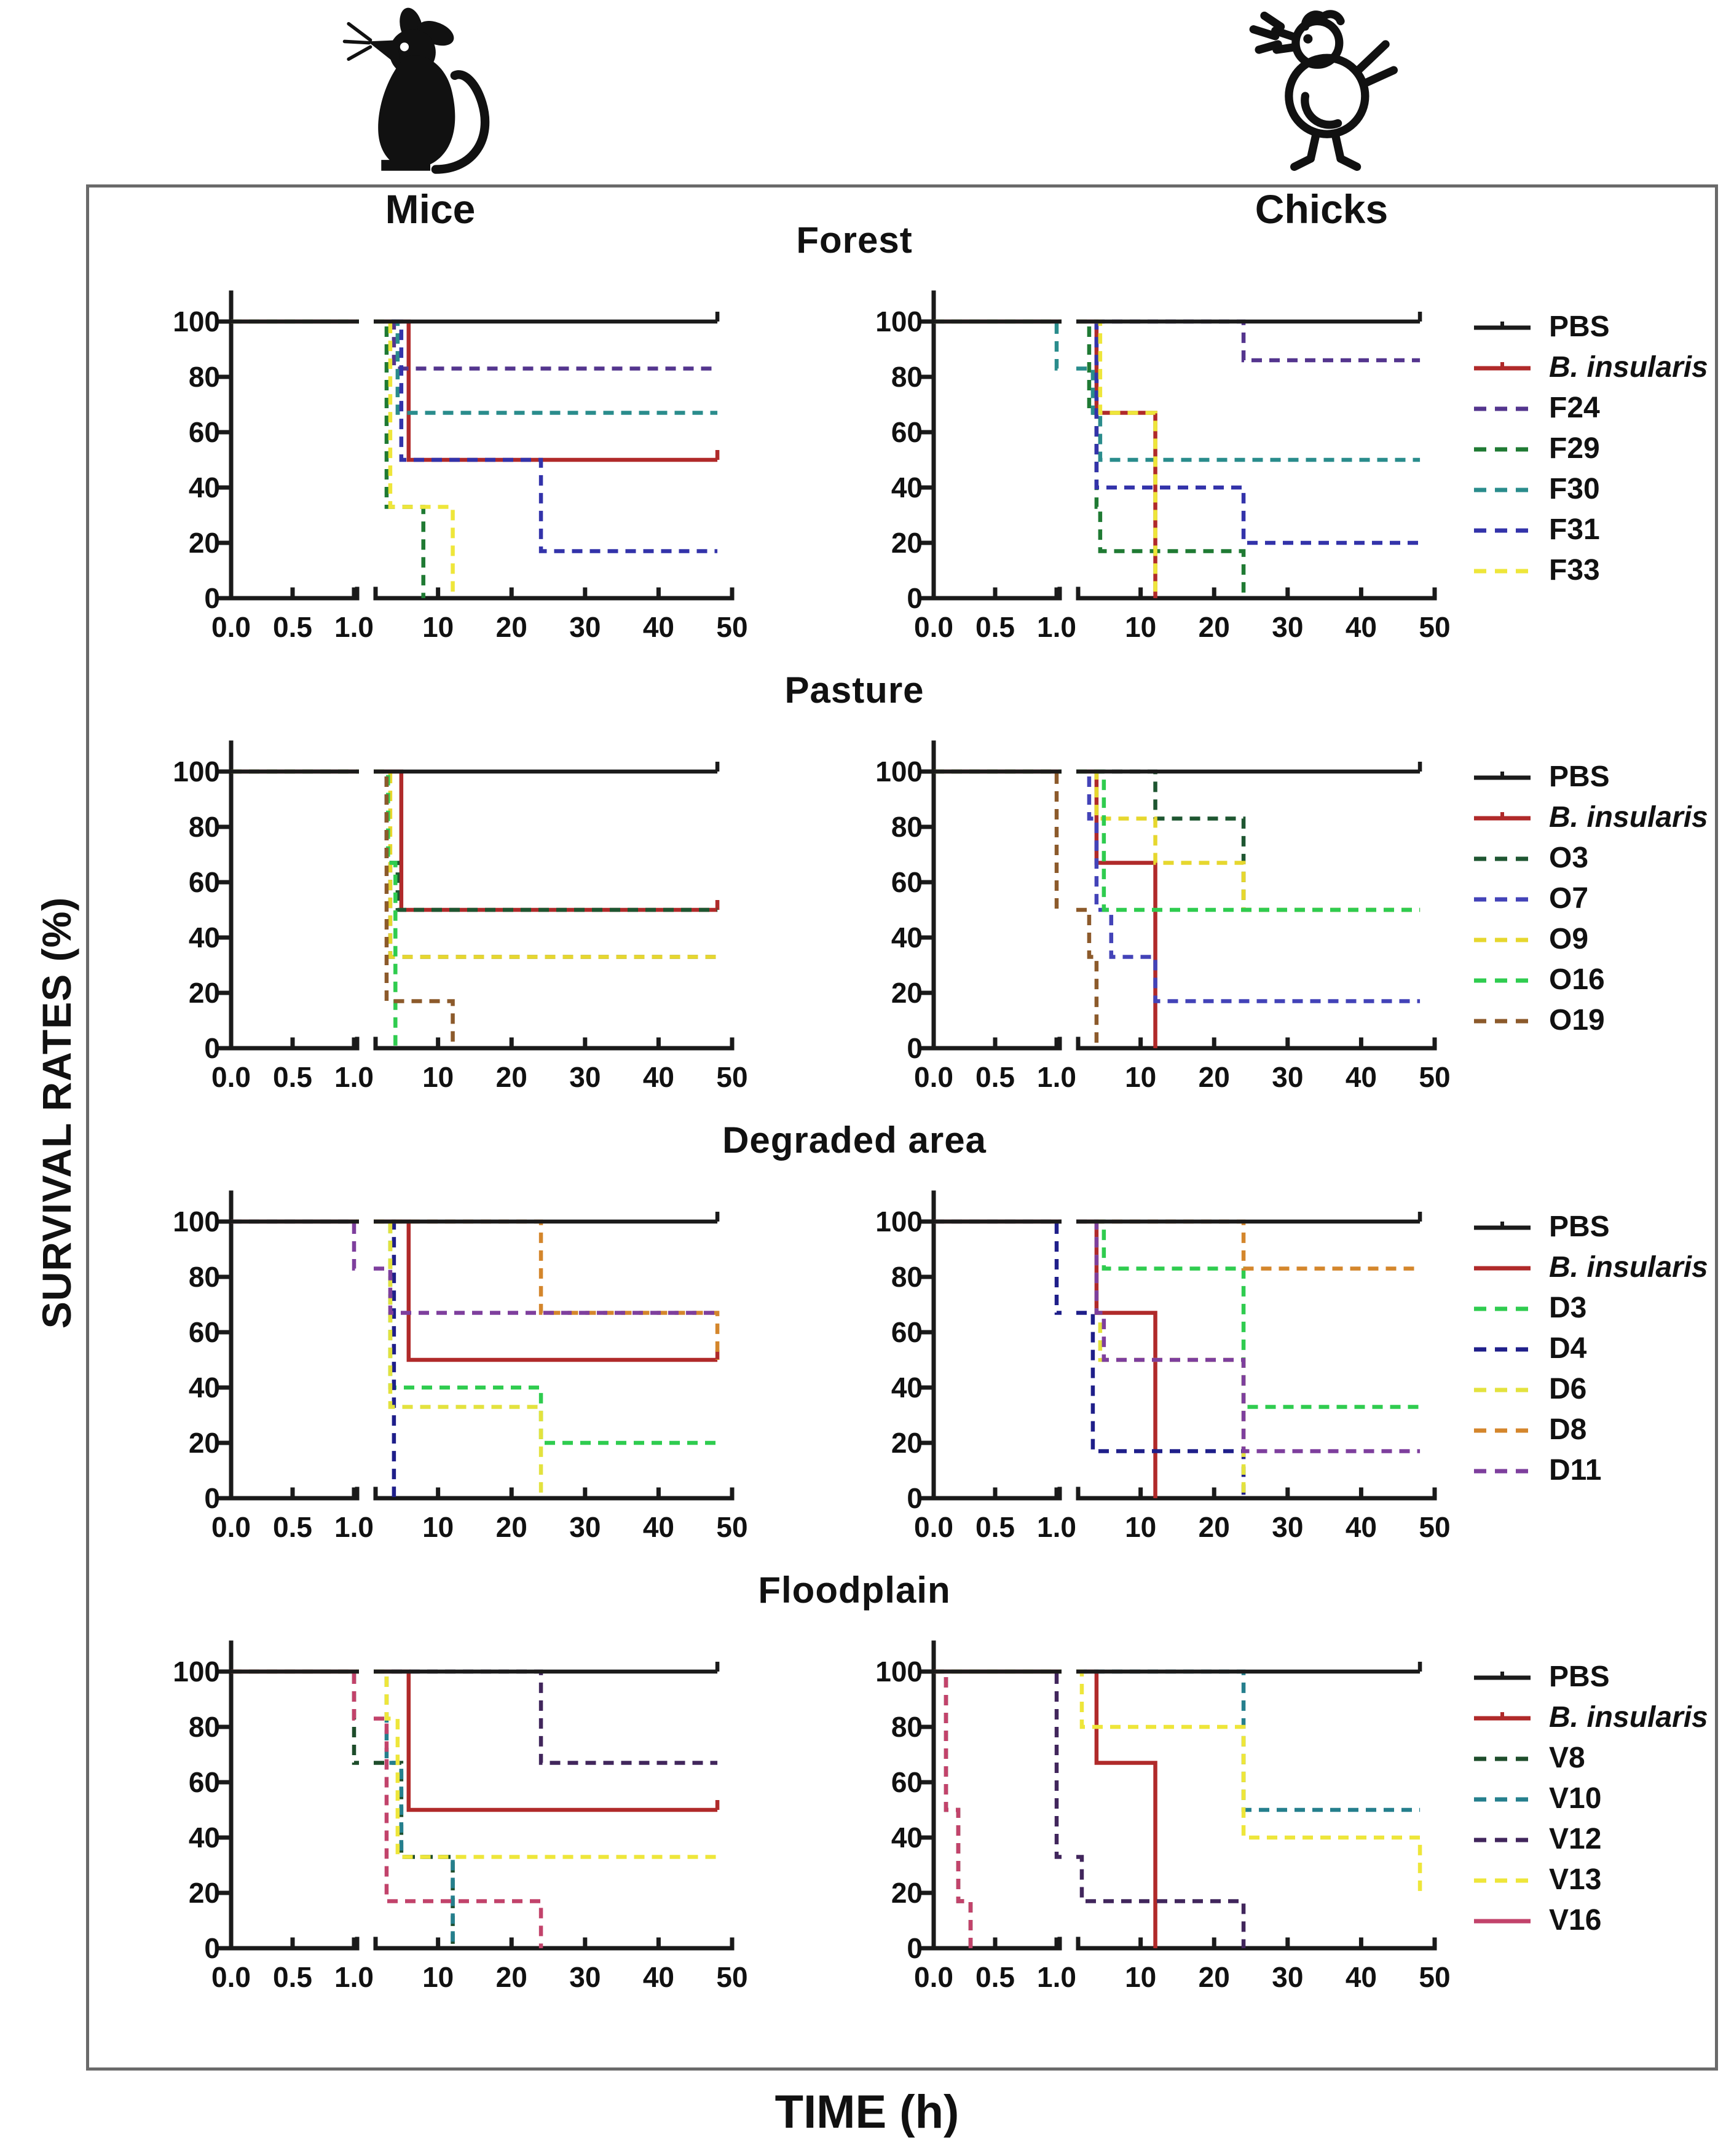 The height and width of the screenshot is (2156, 1734). I want to click on series-line-F31, so click(475, 436).